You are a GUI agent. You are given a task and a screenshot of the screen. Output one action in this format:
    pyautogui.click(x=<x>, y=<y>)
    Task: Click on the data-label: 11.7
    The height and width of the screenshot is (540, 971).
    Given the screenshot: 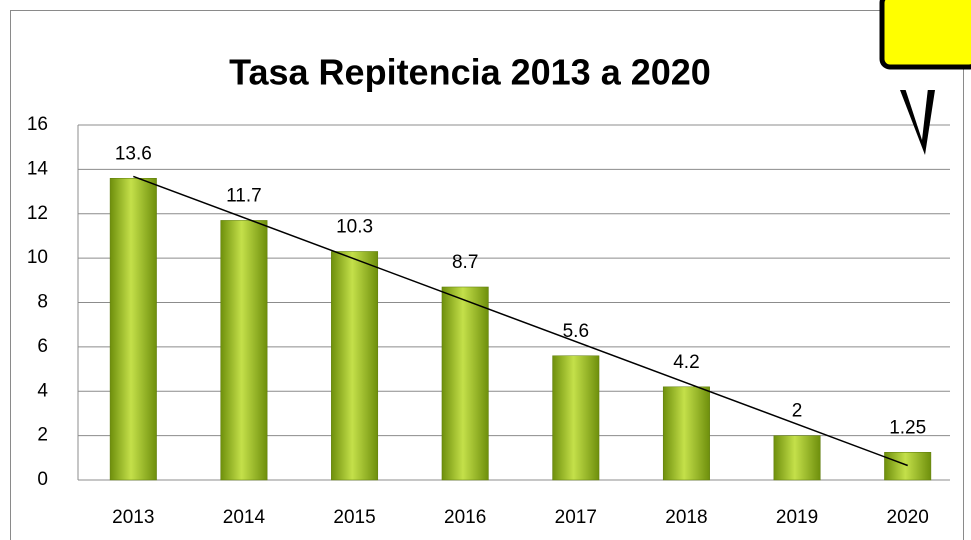 What is the action you would take?
    pyautogui.click(x=244, y=195)
    